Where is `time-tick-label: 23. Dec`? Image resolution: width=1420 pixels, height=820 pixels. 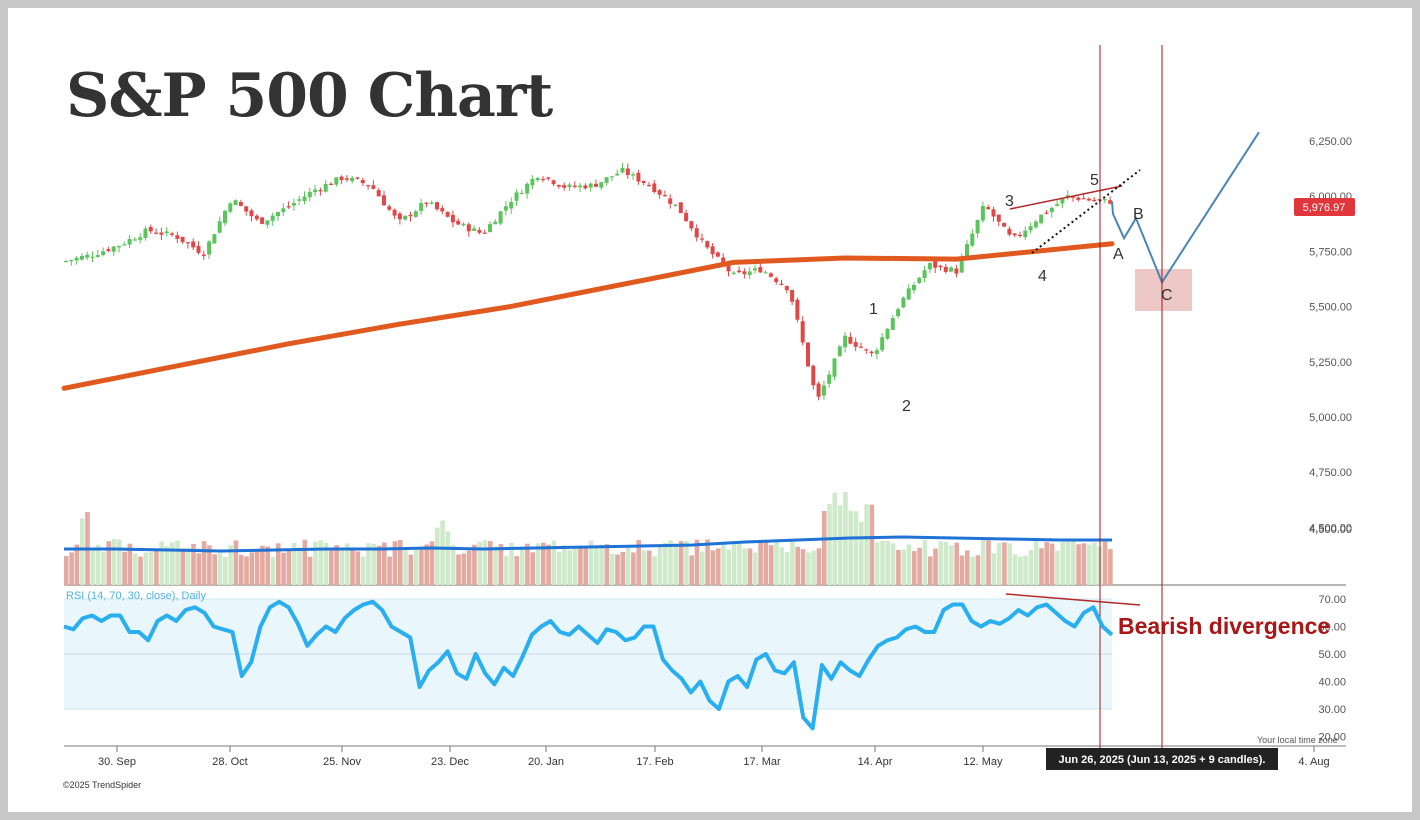 time-tick-label: 23. Dec is located at coordinates (450, 762).